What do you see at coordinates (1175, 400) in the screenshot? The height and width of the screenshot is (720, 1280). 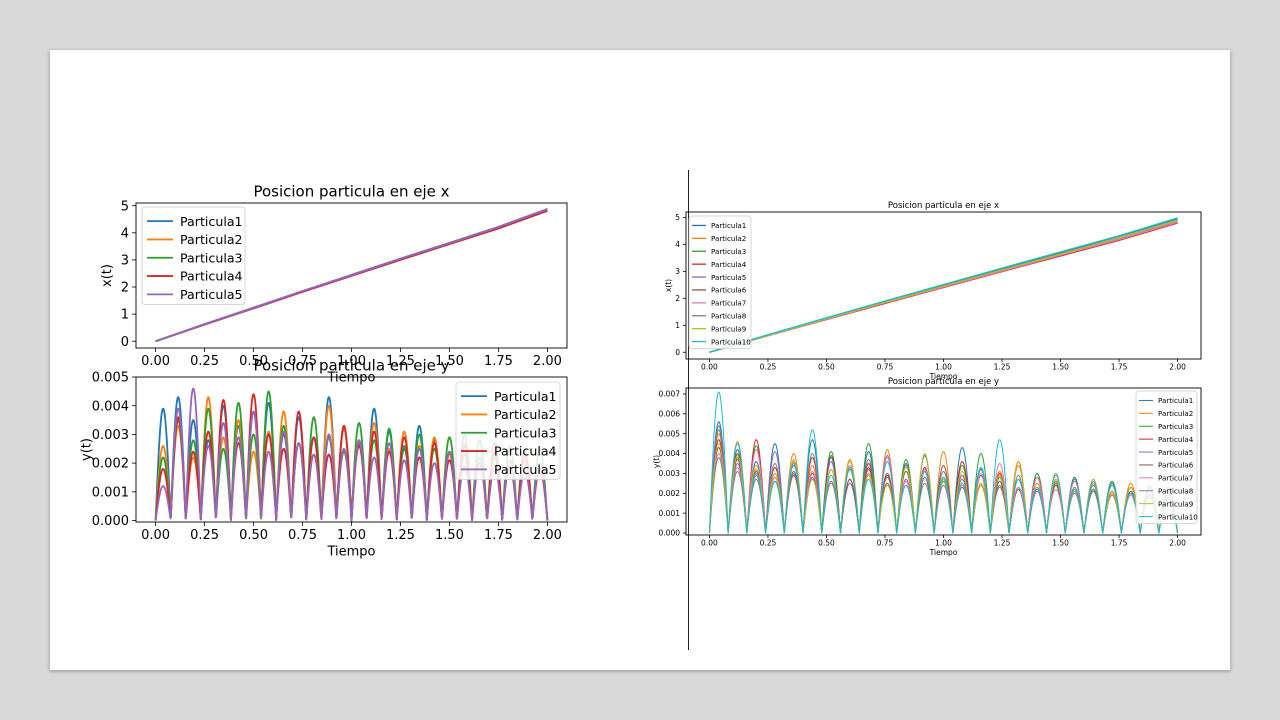 I see `legend-label: Particula1` at bounding box center [1175, 400].